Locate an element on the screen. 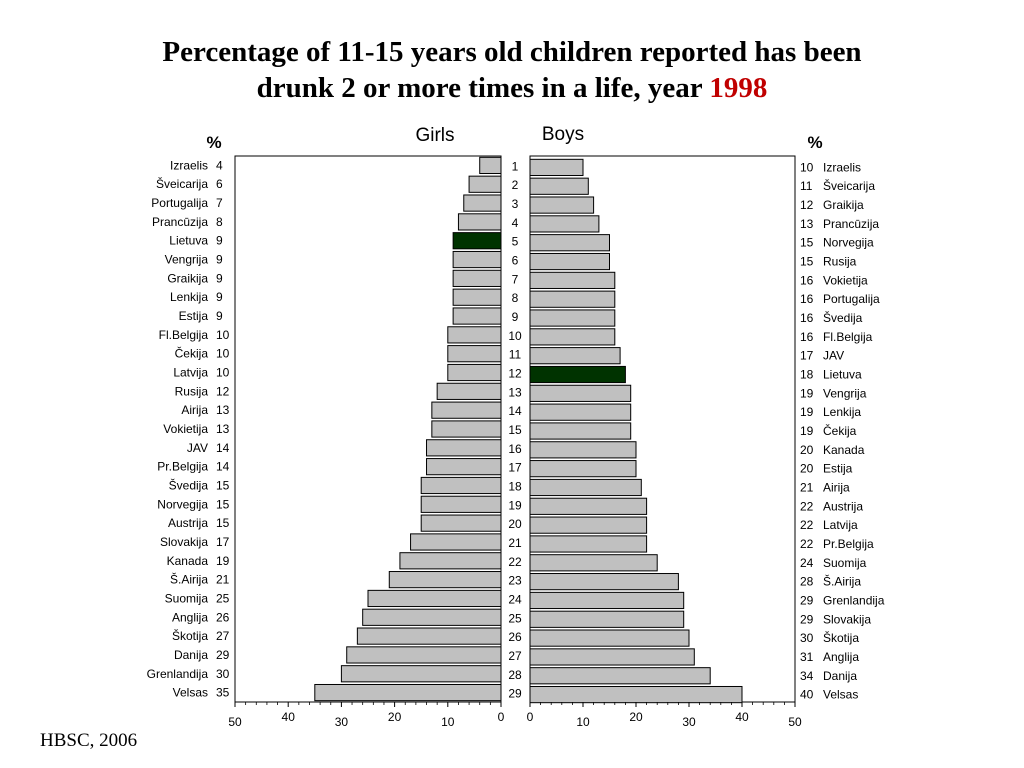 This screenshot has height=768, width=1024. rank-label: 11 is located at coordinates (515, 355).